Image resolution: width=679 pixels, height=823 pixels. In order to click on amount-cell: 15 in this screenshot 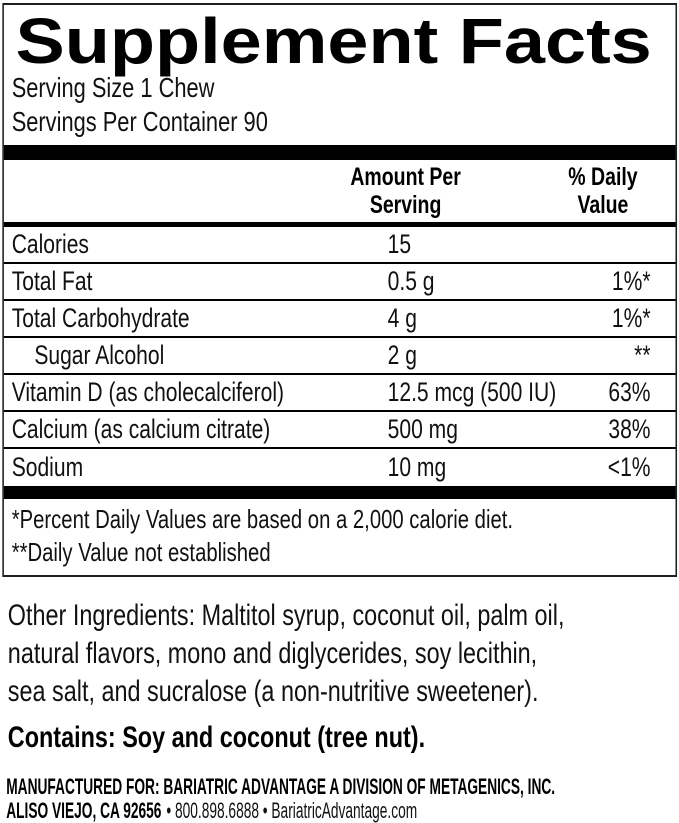, I will do `click(399, 244)`.